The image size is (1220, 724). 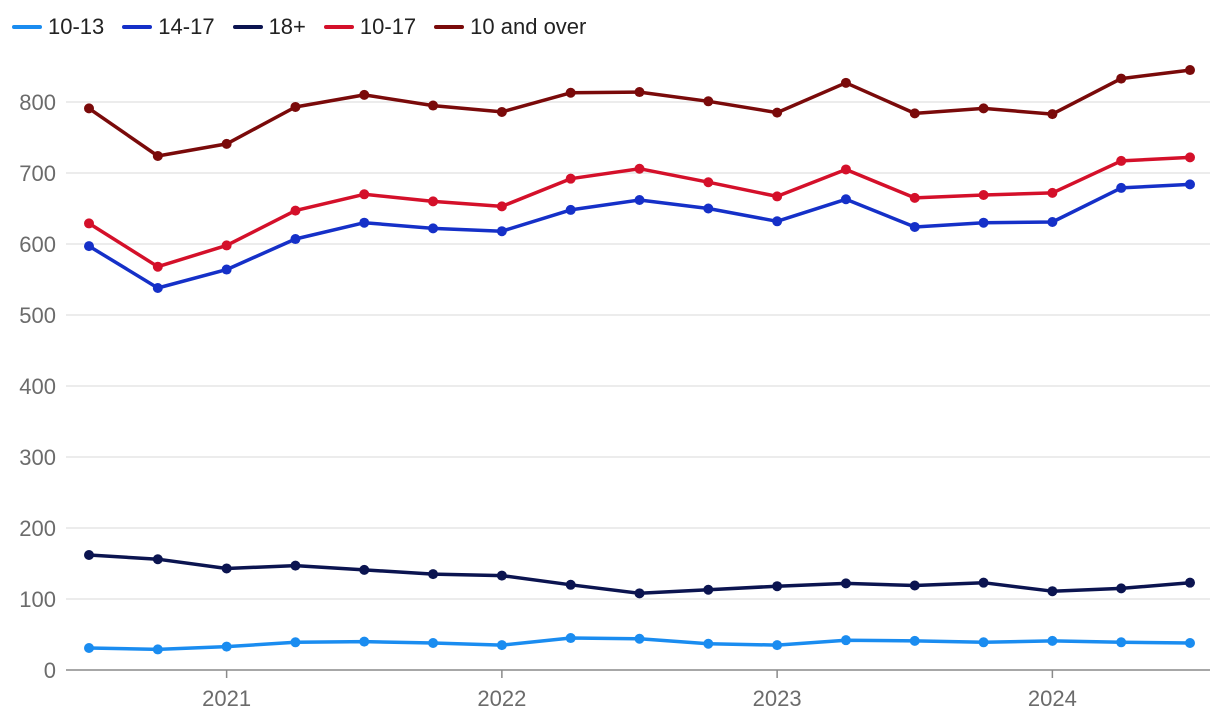 I want to click on x-tick-label: 2023, so click(x=777, y=698).